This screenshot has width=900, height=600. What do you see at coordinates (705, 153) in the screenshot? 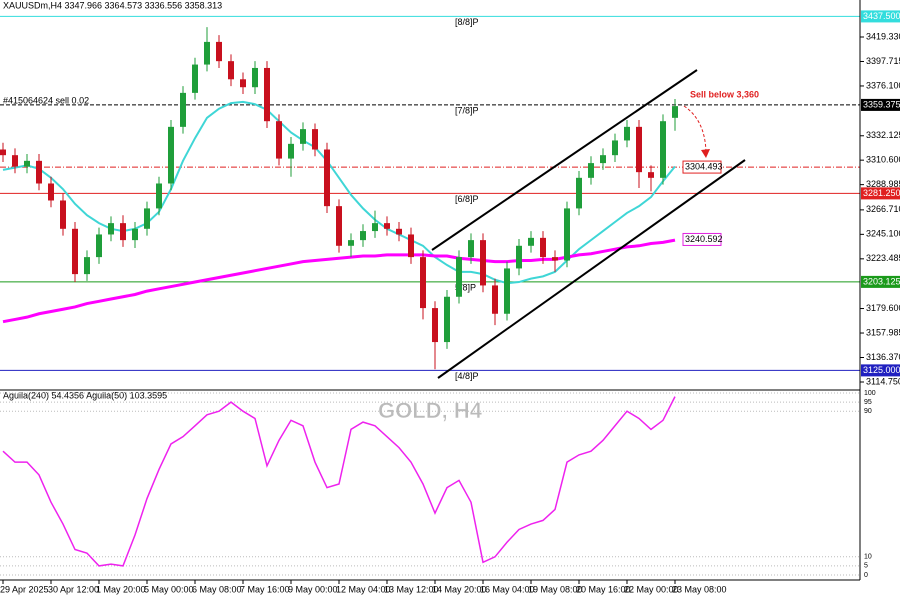
I see `arrow-head` at bounding box center [705, 153].